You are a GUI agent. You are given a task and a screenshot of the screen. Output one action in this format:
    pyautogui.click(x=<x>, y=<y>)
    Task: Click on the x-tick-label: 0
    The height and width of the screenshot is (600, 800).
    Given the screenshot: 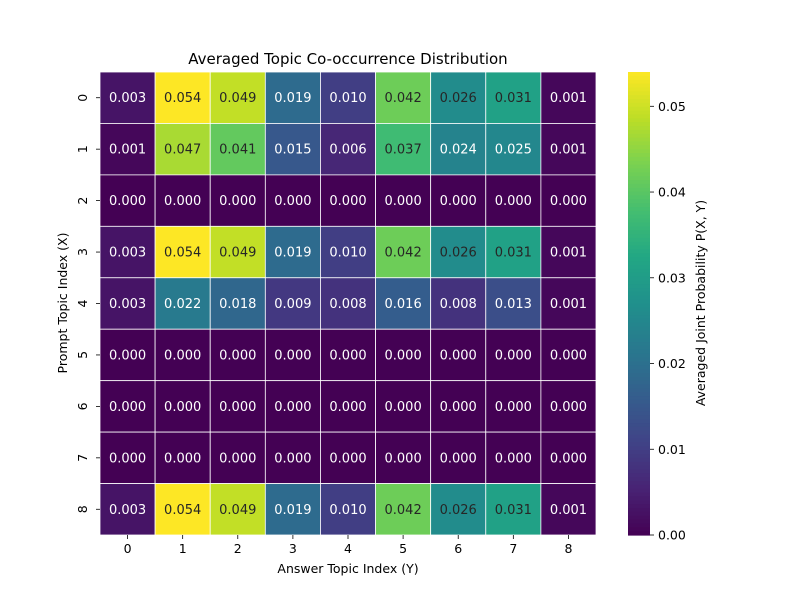 What is the action you would take?
    pyautogui.click(x=128, y=548)
    